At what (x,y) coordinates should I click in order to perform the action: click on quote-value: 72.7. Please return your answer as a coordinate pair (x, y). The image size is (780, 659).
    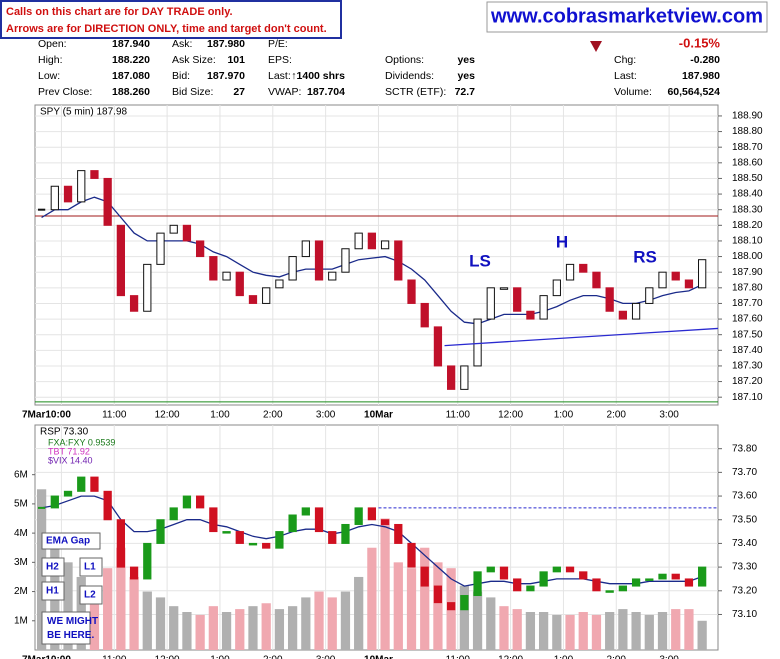
    Looking at the image, I should click on (465, 92).